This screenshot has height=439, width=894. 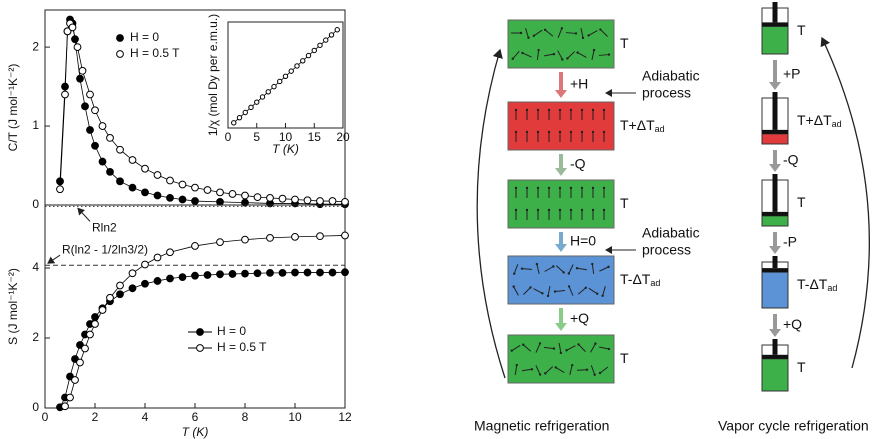 I want to click on cycle-arrow, so click(x=845, y=202).